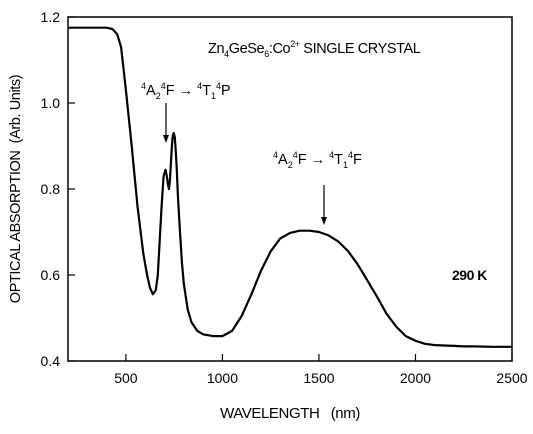  I want to click on y-tick-label: 1.0, so click(51, 103).